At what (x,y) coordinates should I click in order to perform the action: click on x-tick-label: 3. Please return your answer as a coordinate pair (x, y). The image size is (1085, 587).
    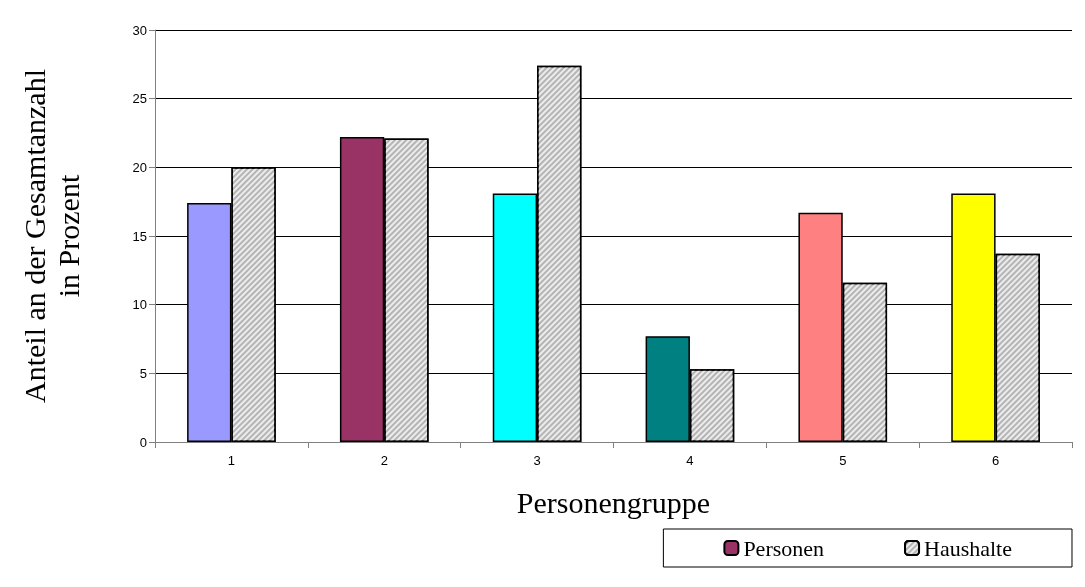
    Looking at the image, I should click on (537, 460).